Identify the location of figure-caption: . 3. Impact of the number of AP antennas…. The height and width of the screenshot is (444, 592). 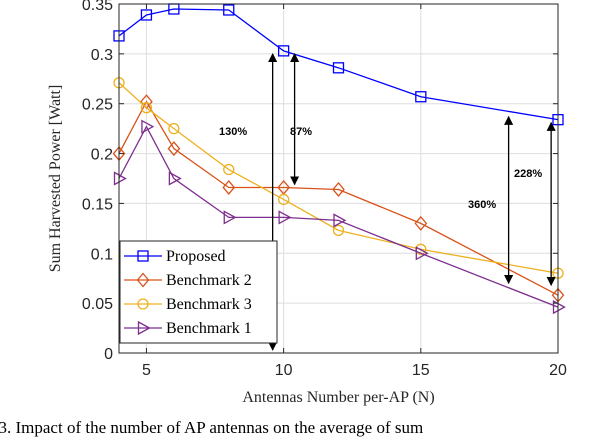
(212, 427).